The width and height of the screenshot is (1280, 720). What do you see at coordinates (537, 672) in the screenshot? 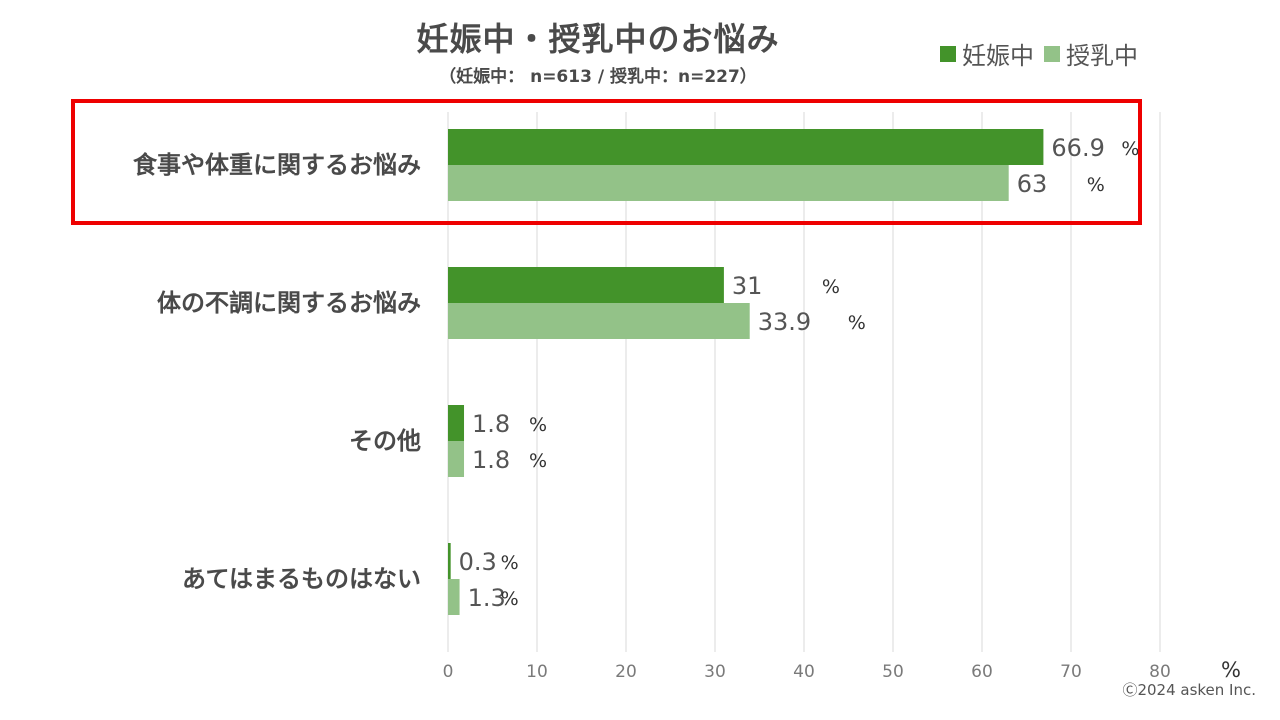
I see `x-tick-label: 10` at bounding box center [537, 672].